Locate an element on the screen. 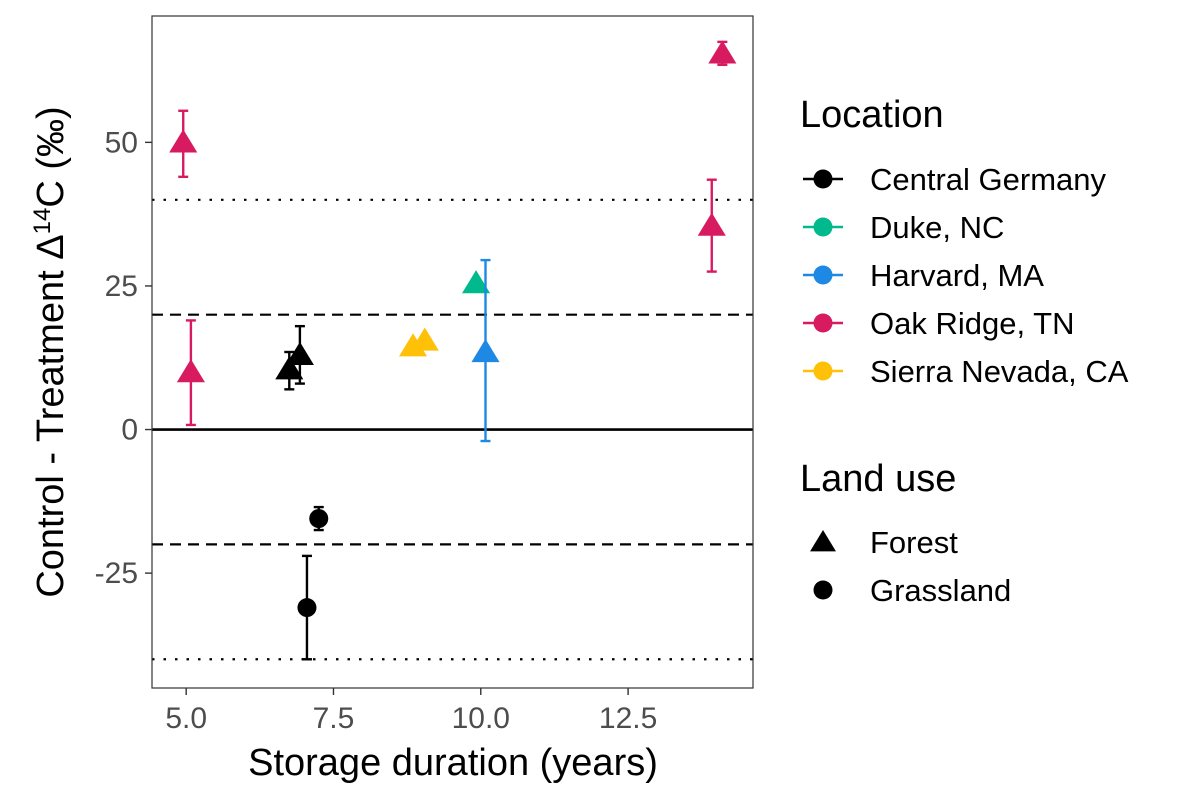  y-axis: 50 25 0 -25 is located at coordinates (123, 358).